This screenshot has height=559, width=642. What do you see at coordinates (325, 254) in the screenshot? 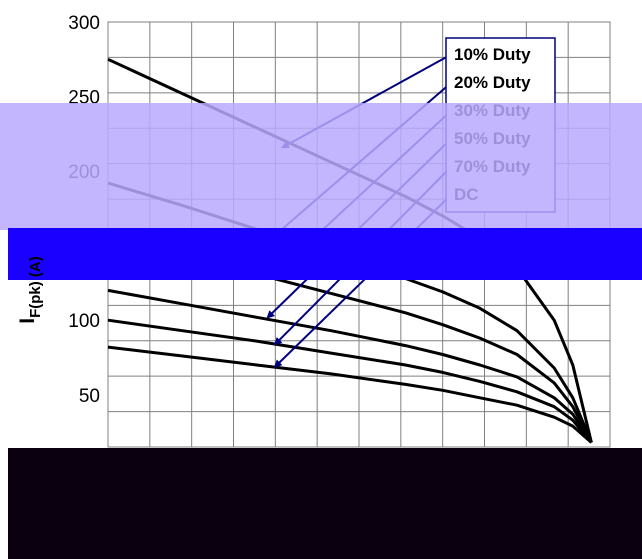
I see `overlay-band-blue` at bounding box center [325, 254].